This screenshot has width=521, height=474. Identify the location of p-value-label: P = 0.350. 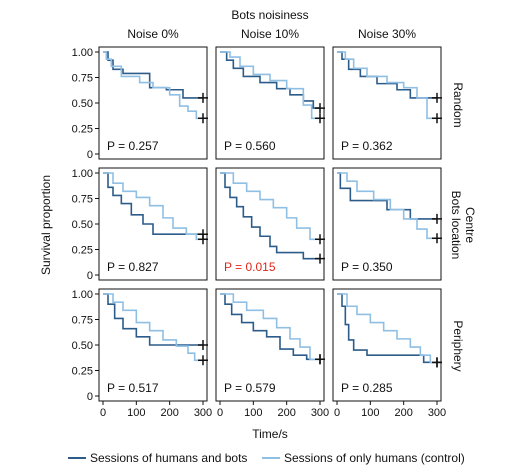
(367, 267).